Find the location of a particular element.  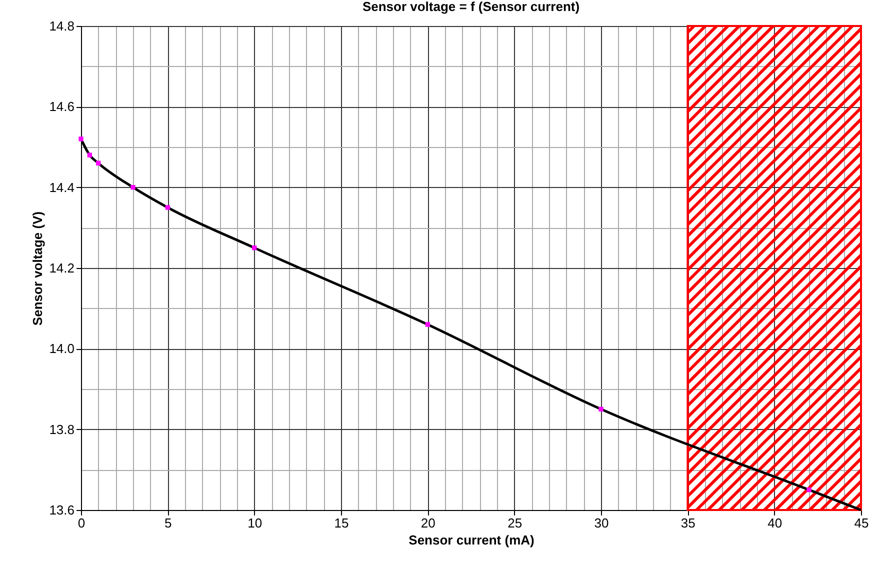

x-axis-title: Sensor current (mA) is located at coordinates (471, 540).